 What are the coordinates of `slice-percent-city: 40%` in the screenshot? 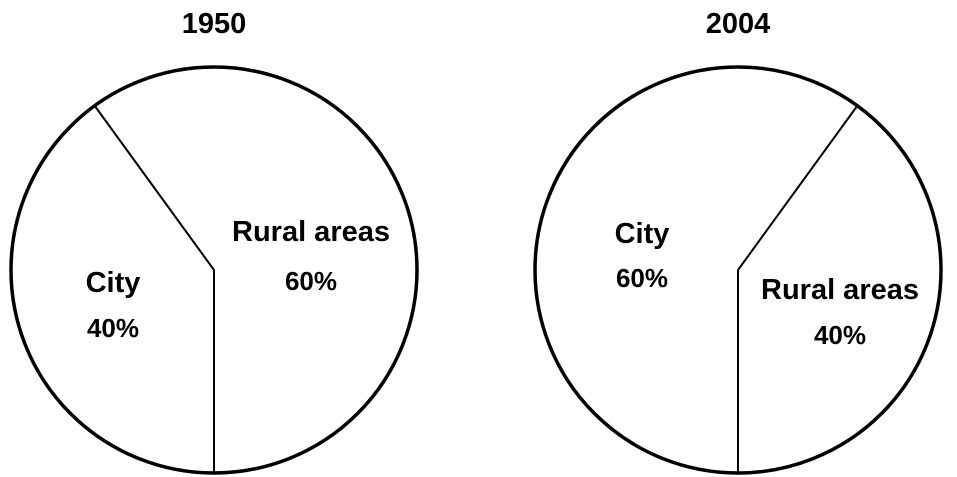 It's located at (113, 328).